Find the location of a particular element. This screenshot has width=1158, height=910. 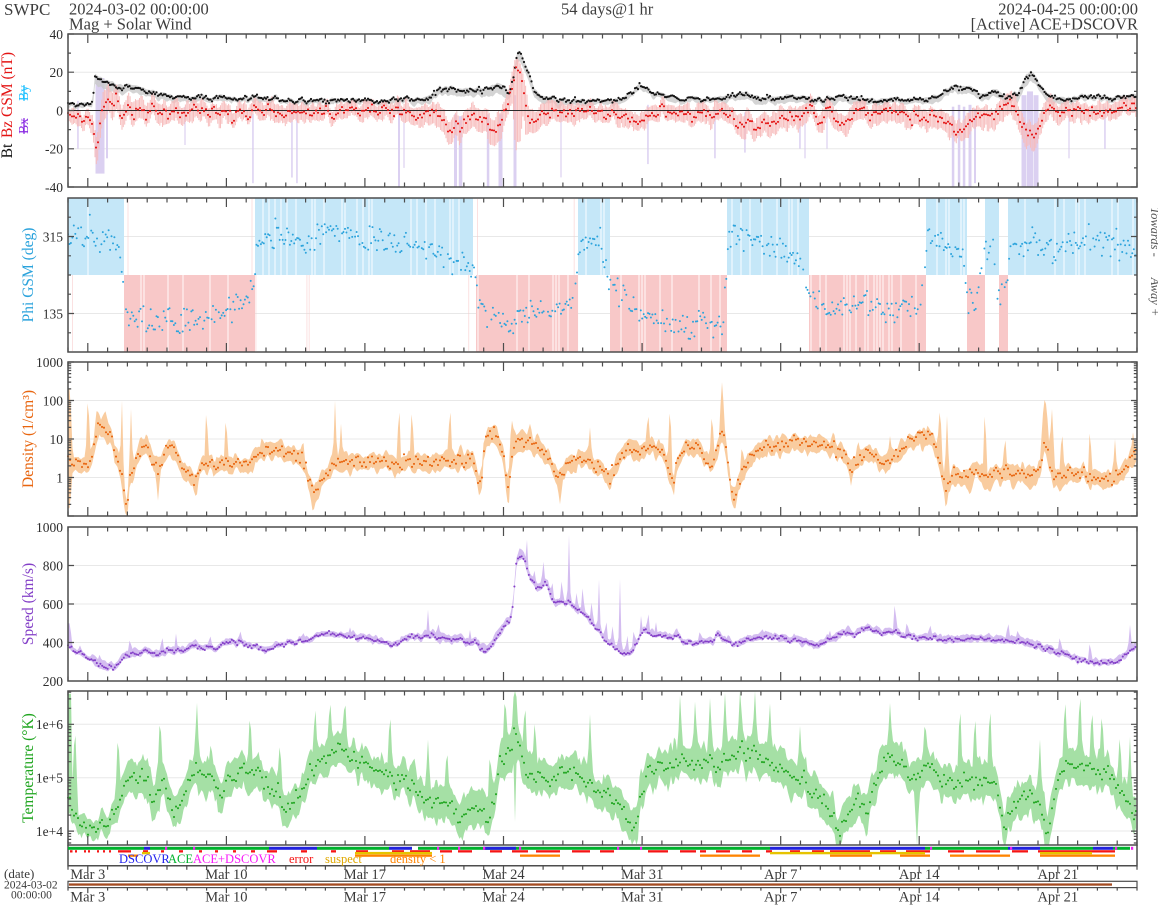

svg-text: 100 is located at coordinates (53, 400).